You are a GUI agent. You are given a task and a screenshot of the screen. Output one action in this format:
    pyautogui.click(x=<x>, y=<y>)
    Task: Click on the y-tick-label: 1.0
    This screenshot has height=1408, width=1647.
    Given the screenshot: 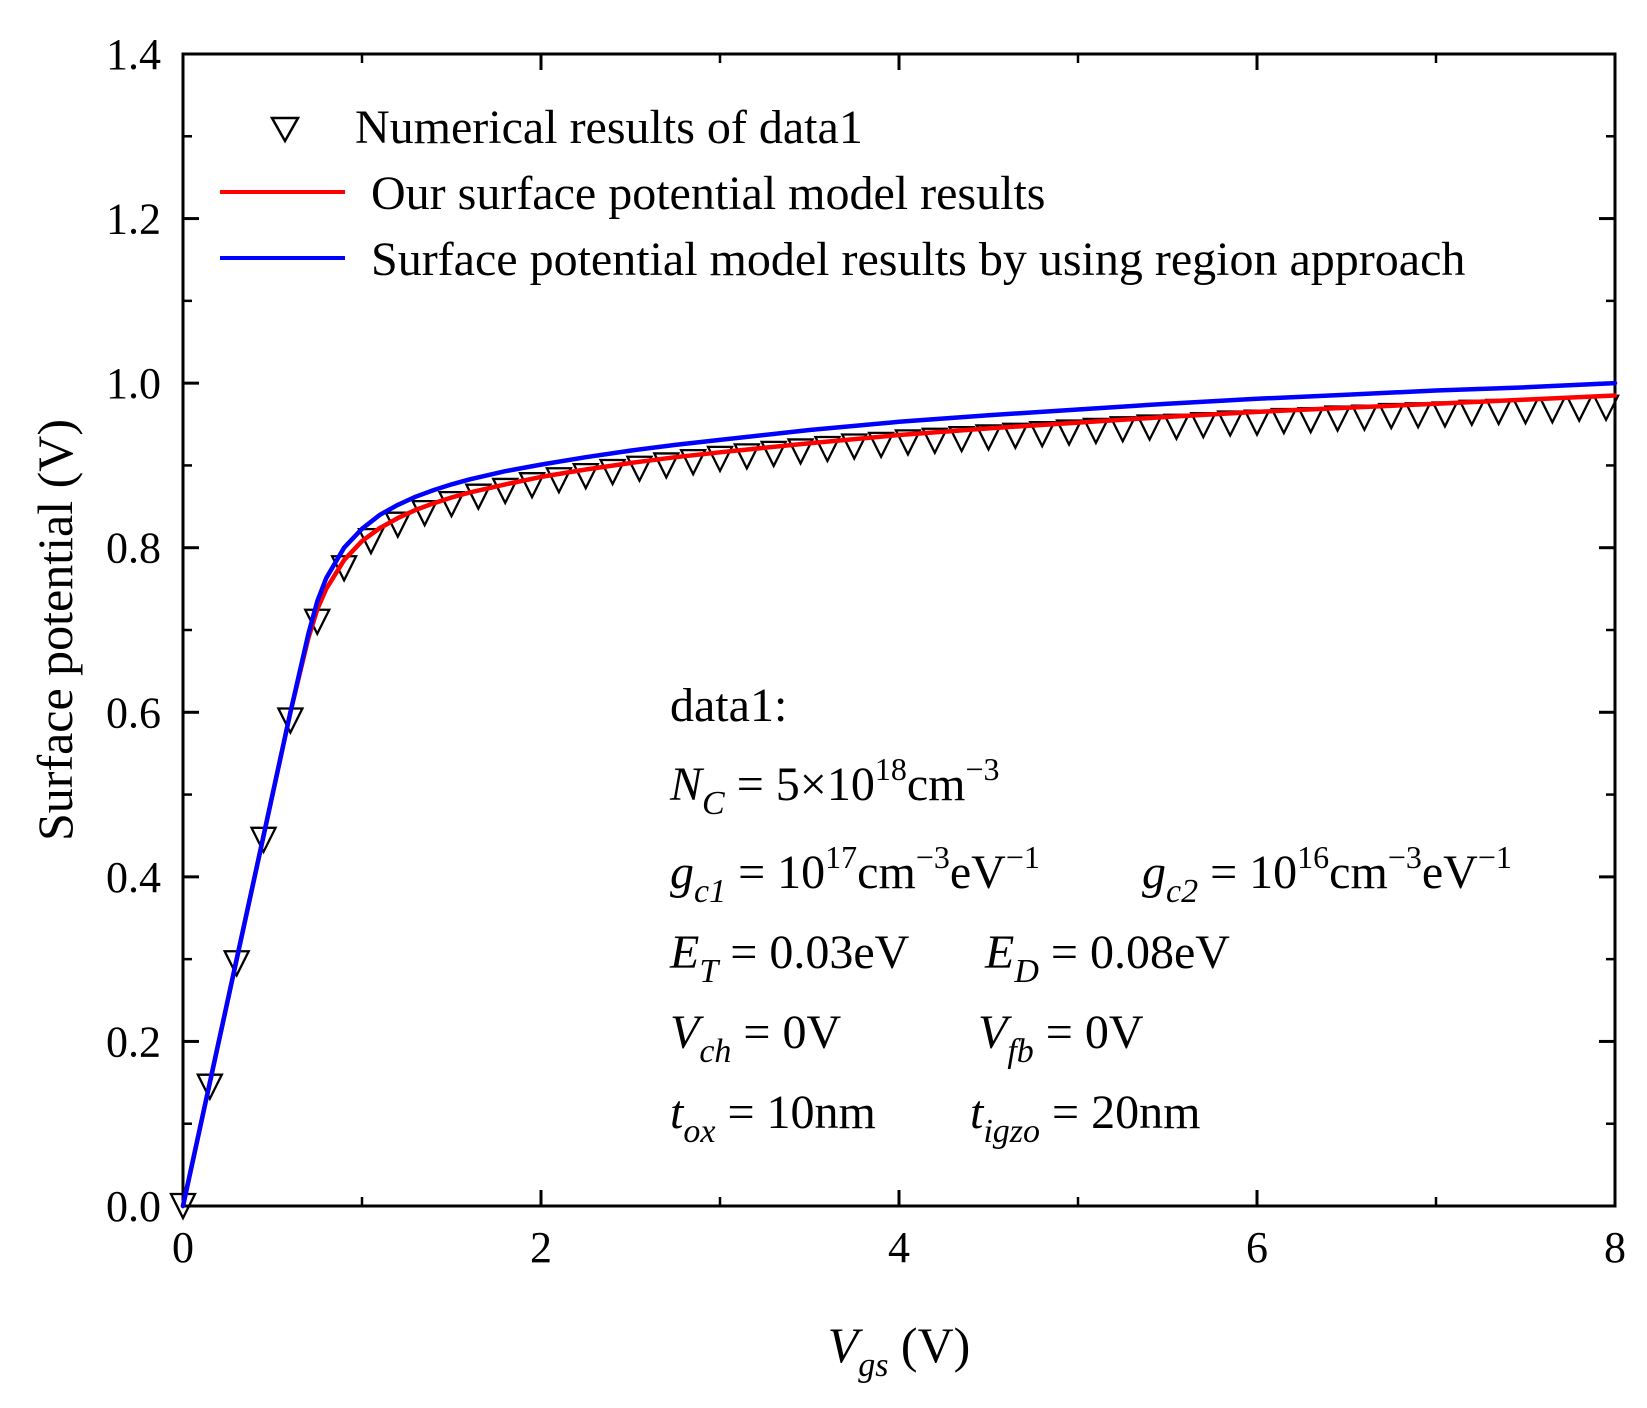 What is the action you would take?
    pyautogui.click(x=133, y=383)
    